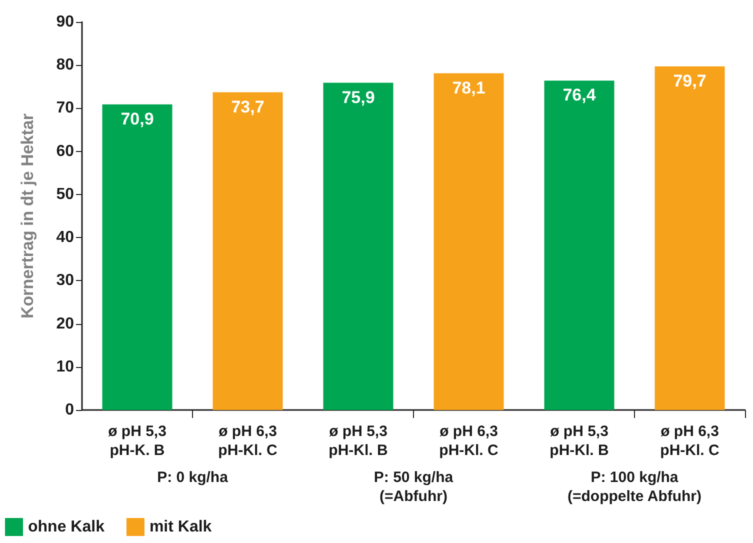  What do you see at coordinates (689, 80) in the screenshot?
I see `data-label: 79,7` at bounding box center [689, 80].